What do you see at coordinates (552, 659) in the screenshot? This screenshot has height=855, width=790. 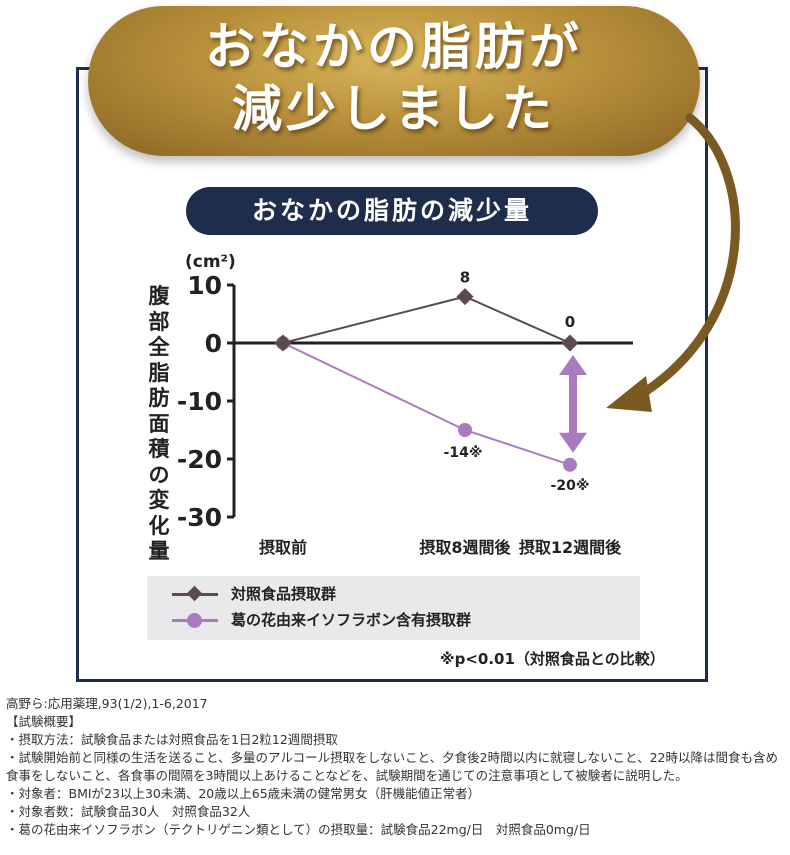 I see `significance-note: ※p<0.01（対照食品との比較）` at bounding box center [552, 659].